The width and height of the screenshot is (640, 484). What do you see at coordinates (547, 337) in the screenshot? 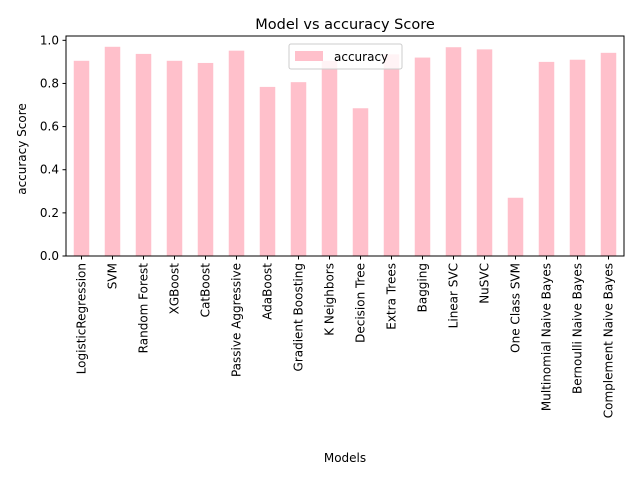
I see `x-tick-label: Multinomial Naive Bayes` at bounding box center [547, 337].